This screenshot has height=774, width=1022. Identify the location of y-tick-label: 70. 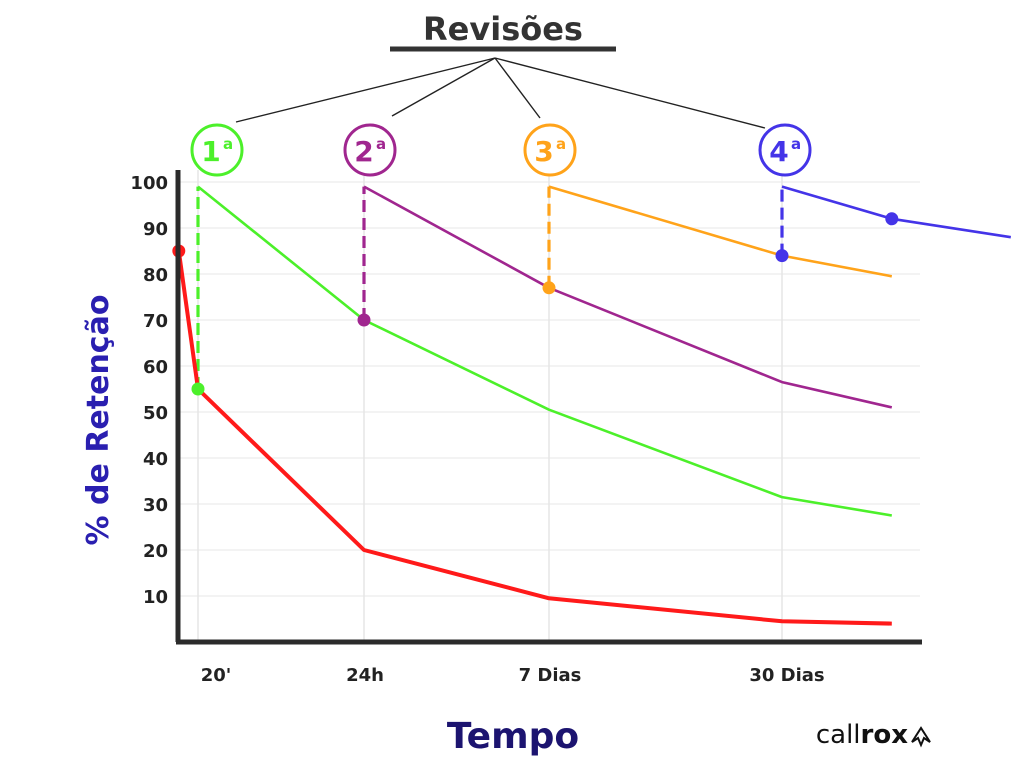
(155, 321).